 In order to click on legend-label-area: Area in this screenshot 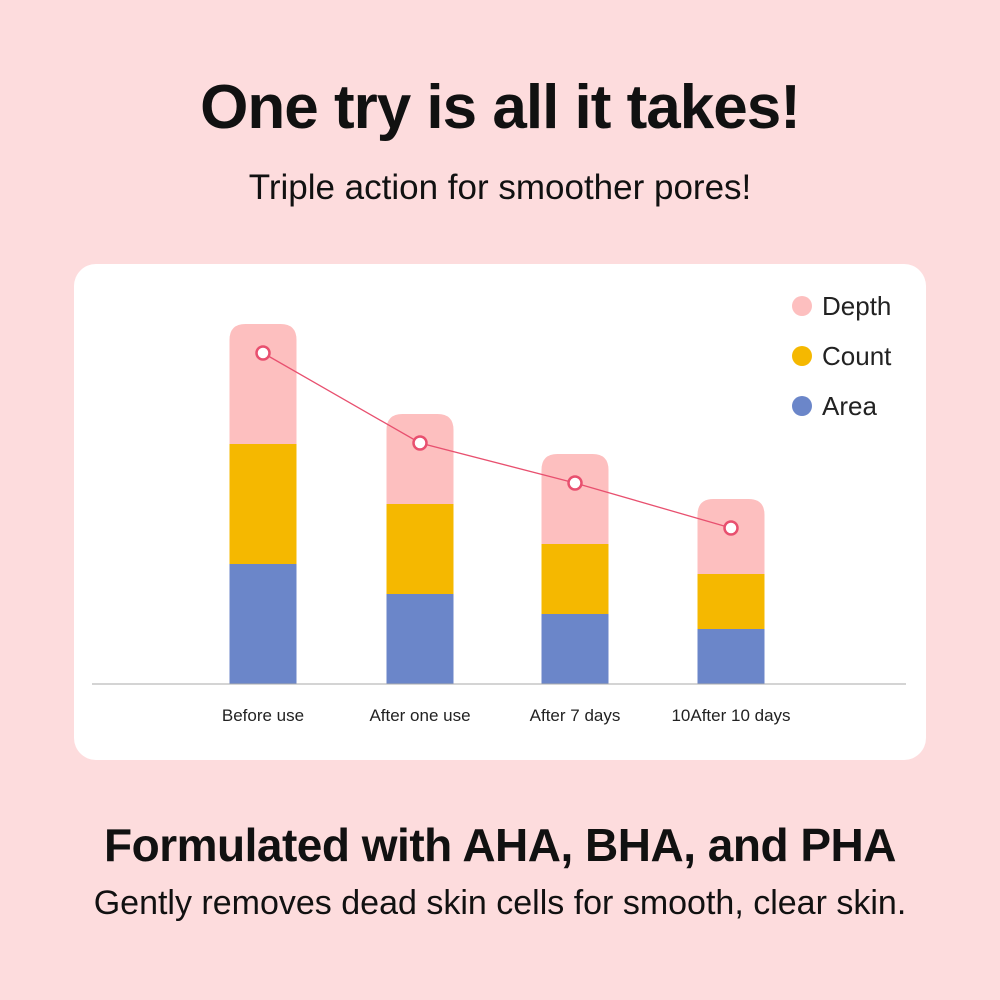, I will do `click(849, 406)`.